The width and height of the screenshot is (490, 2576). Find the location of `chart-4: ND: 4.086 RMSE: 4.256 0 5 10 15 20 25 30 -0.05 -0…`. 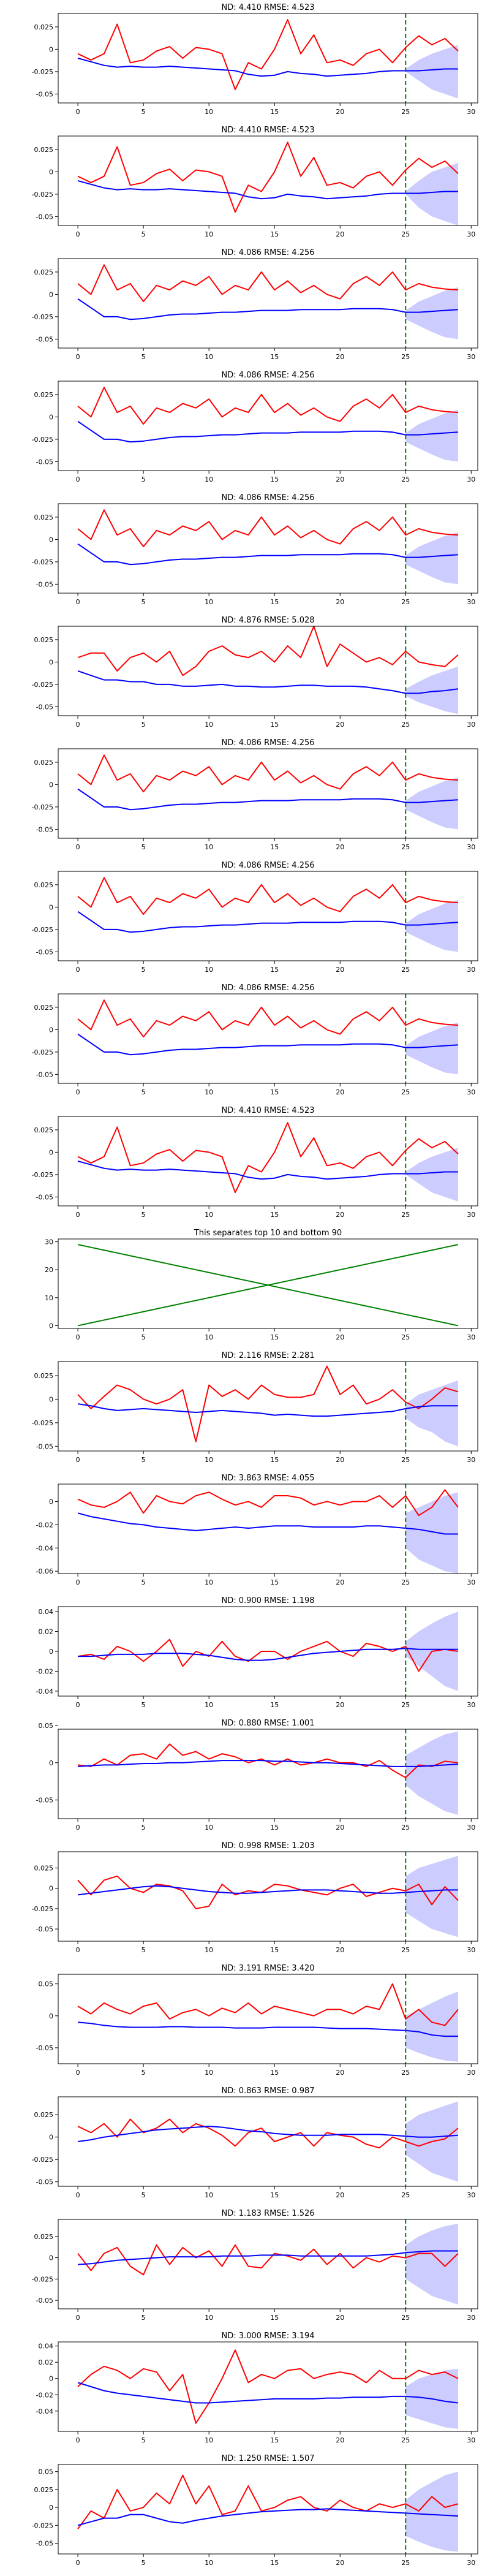

chart-4: ND: 4.086 RMSE: 4.256 0 5 10 15 20 25 30 -0.05 -0… is located at coordinates (255, 427).